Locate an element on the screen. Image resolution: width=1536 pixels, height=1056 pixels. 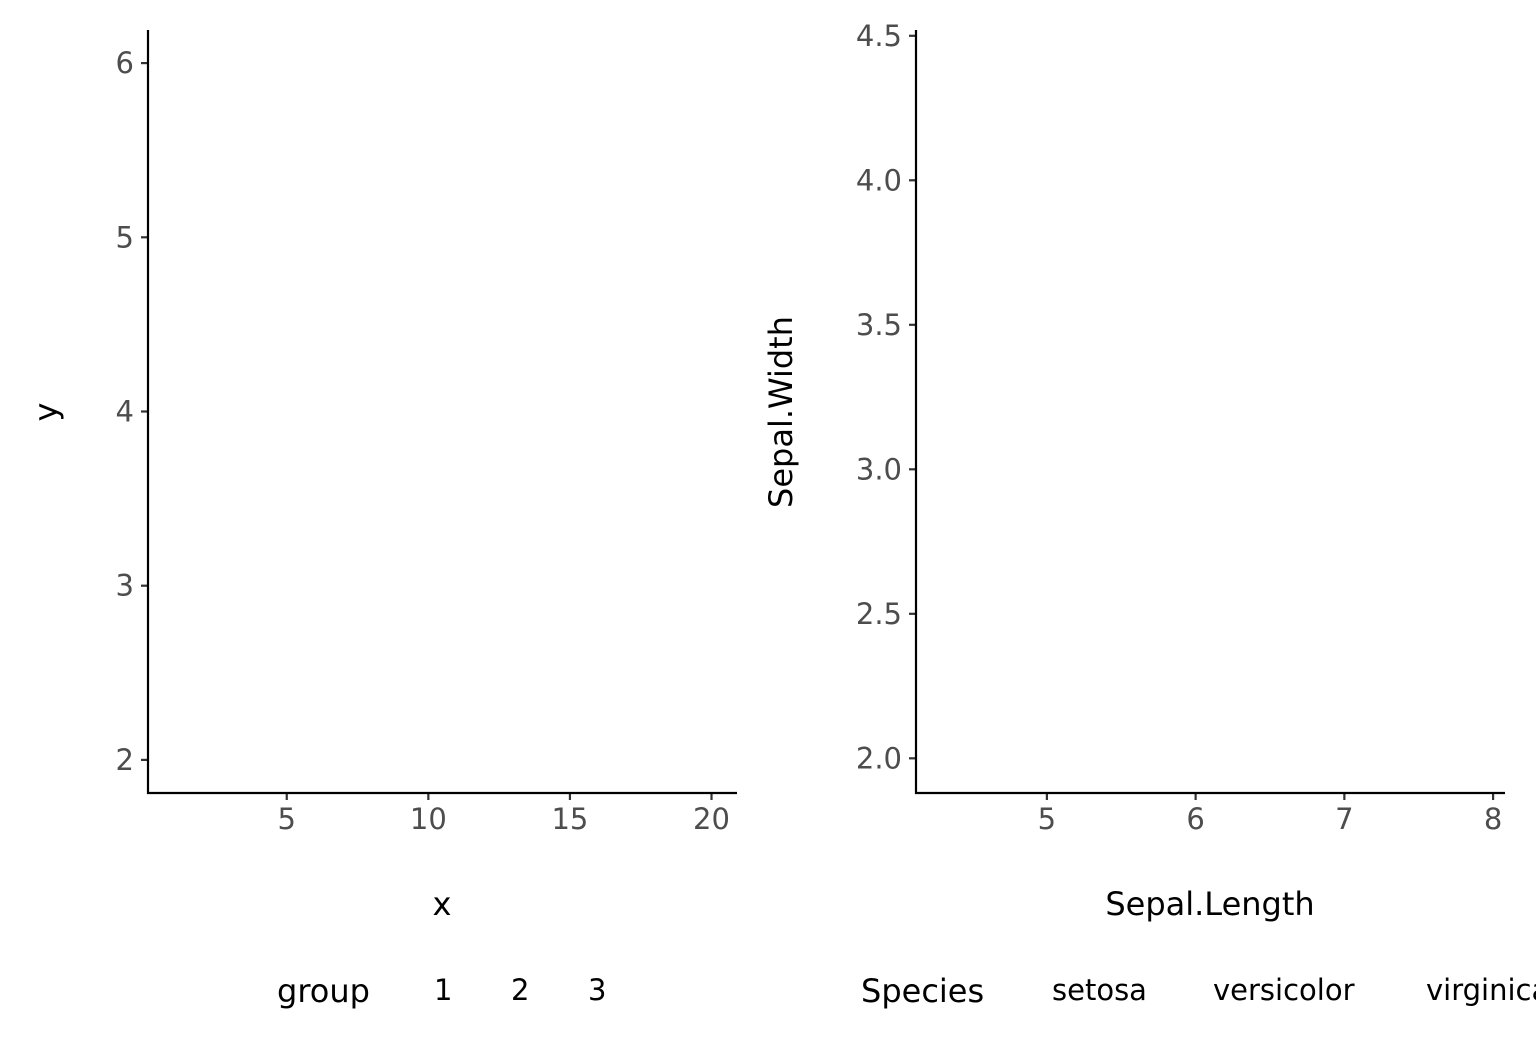
left-legend-item-3: 3 is located at coordinates (597, 990).